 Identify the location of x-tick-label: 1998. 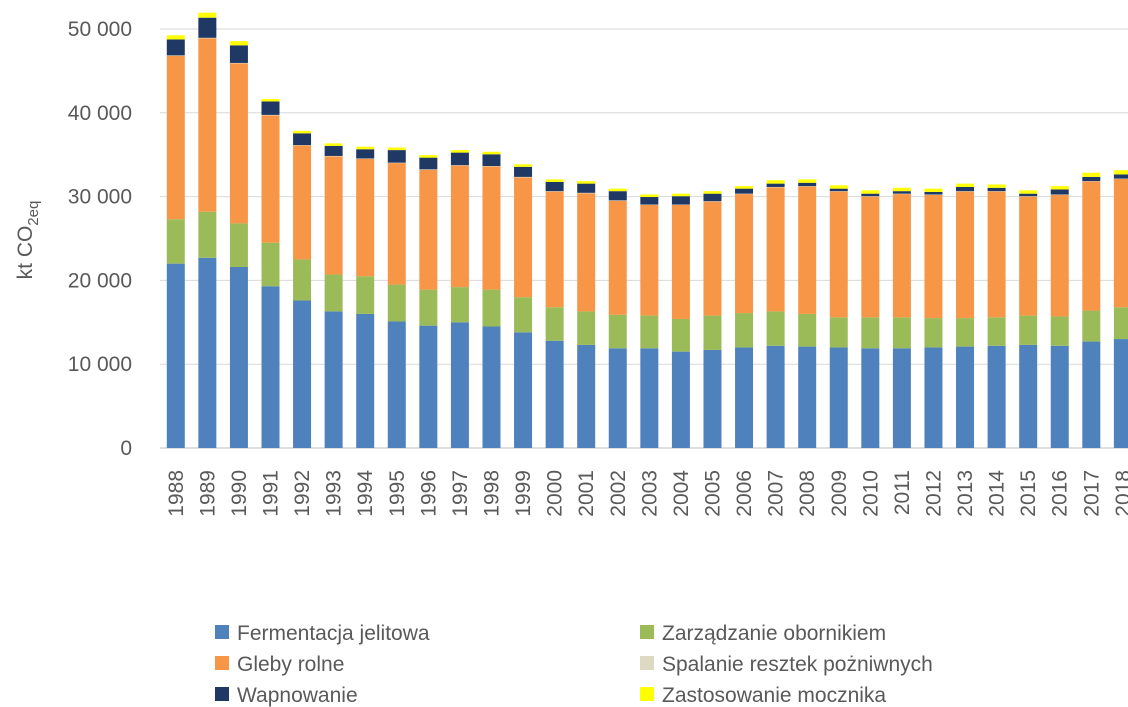
(491, 493).